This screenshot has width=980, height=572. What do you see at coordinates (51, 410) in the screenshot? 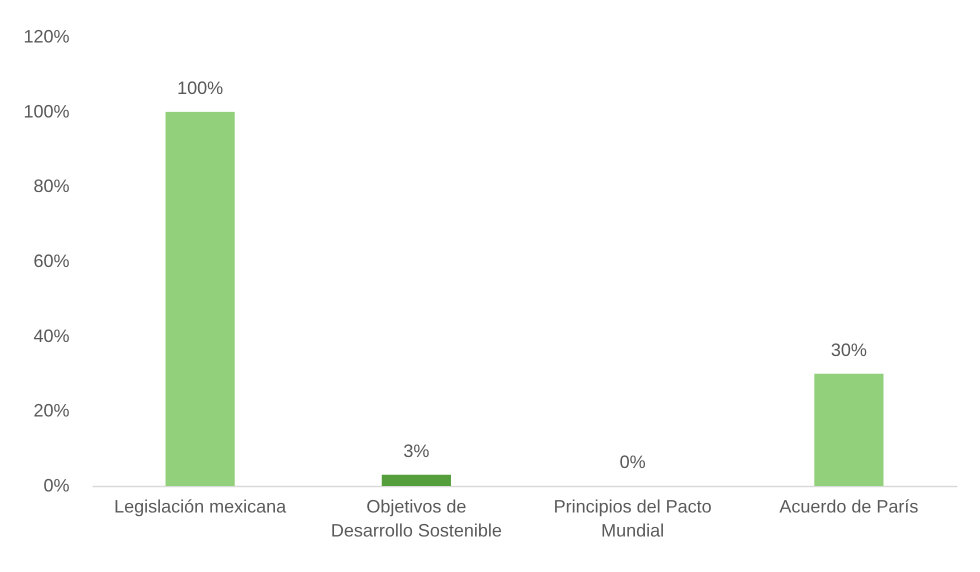
I see `y-tick-label: 20%` at bounding box center [51, 410].